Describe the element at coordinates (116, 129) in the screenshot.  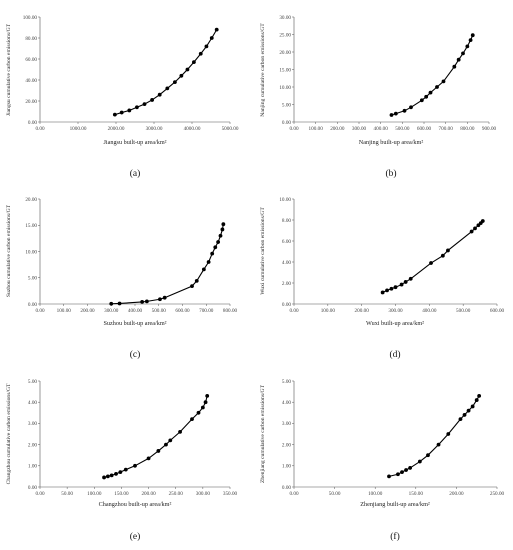
I see `x-tick-label: 2000.00` at that location.